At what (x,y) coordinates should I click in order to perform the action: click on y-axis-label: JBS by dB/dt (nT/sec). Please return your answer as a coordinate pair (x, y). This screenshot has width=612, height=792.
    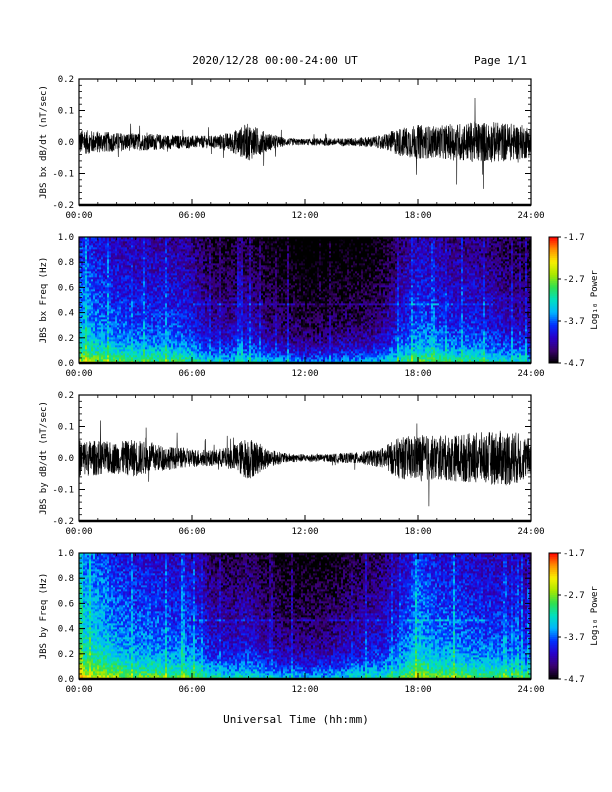
    Looking at the image, I should click on (44, 458).